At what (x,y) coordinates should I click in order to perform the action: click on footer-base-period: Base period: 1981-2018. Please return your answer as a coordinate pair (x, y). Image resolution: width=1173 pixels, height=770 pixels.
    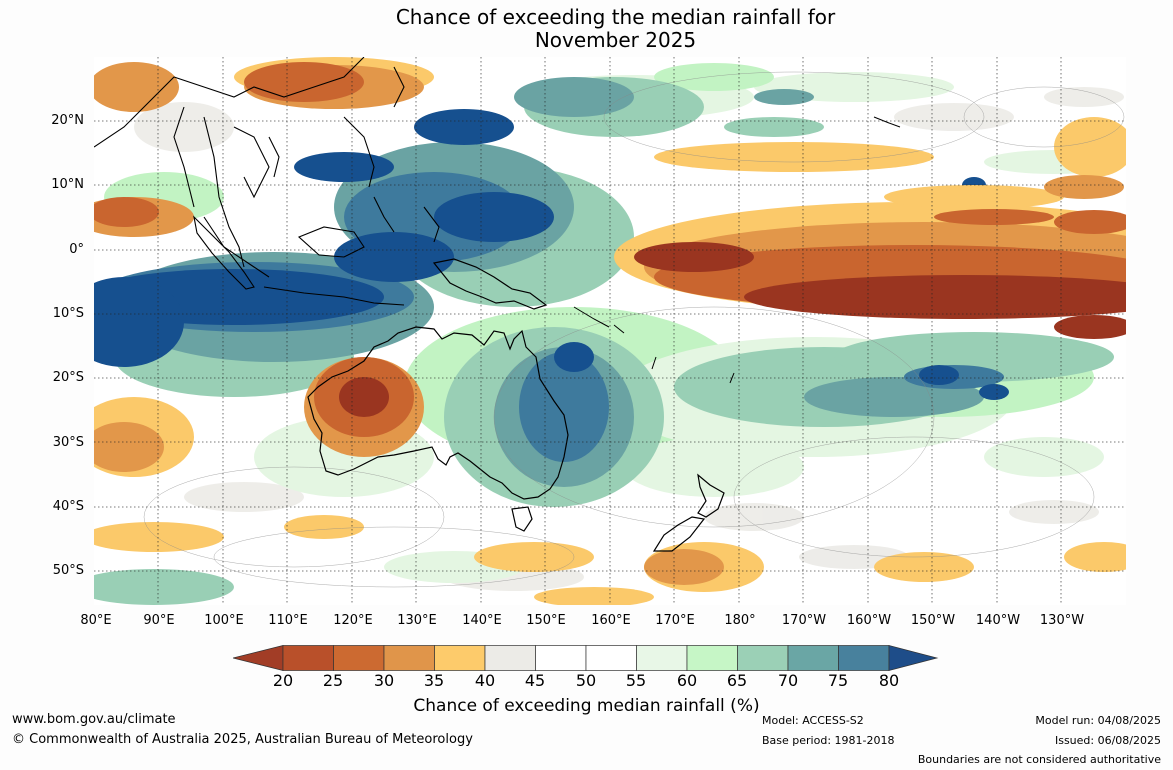
    Looking at the image, I should click on (828, 740).